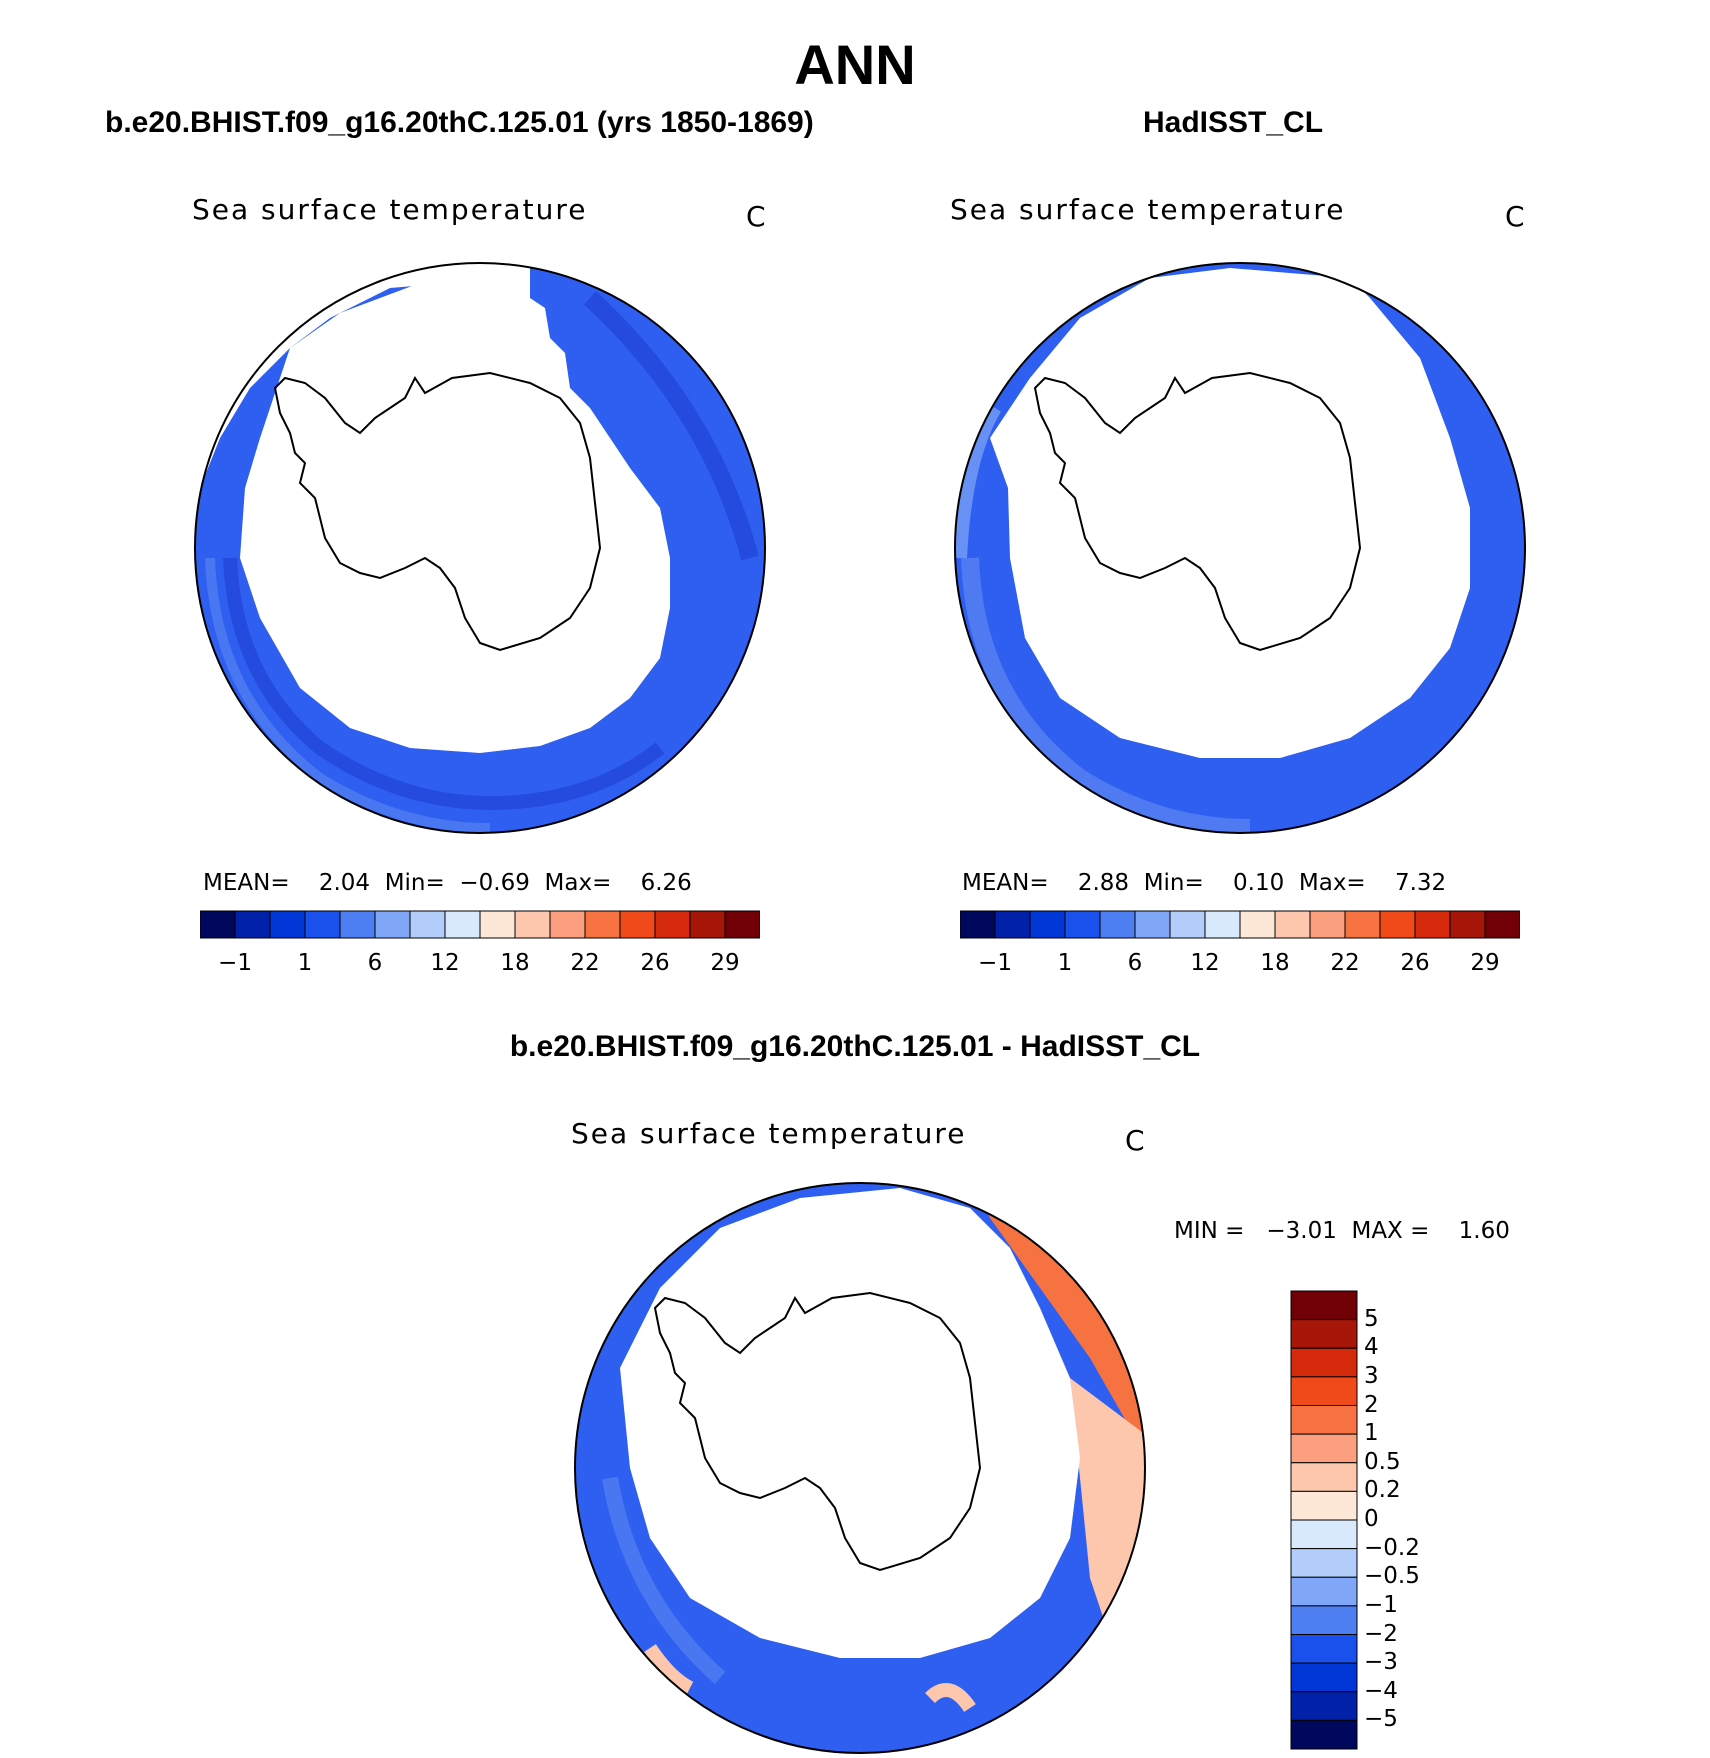  What do you see at coordinates (1371, 1375) in the screenshot?
I see `colorbar-tick-label: 3` at bounding box center [1371, 1375].